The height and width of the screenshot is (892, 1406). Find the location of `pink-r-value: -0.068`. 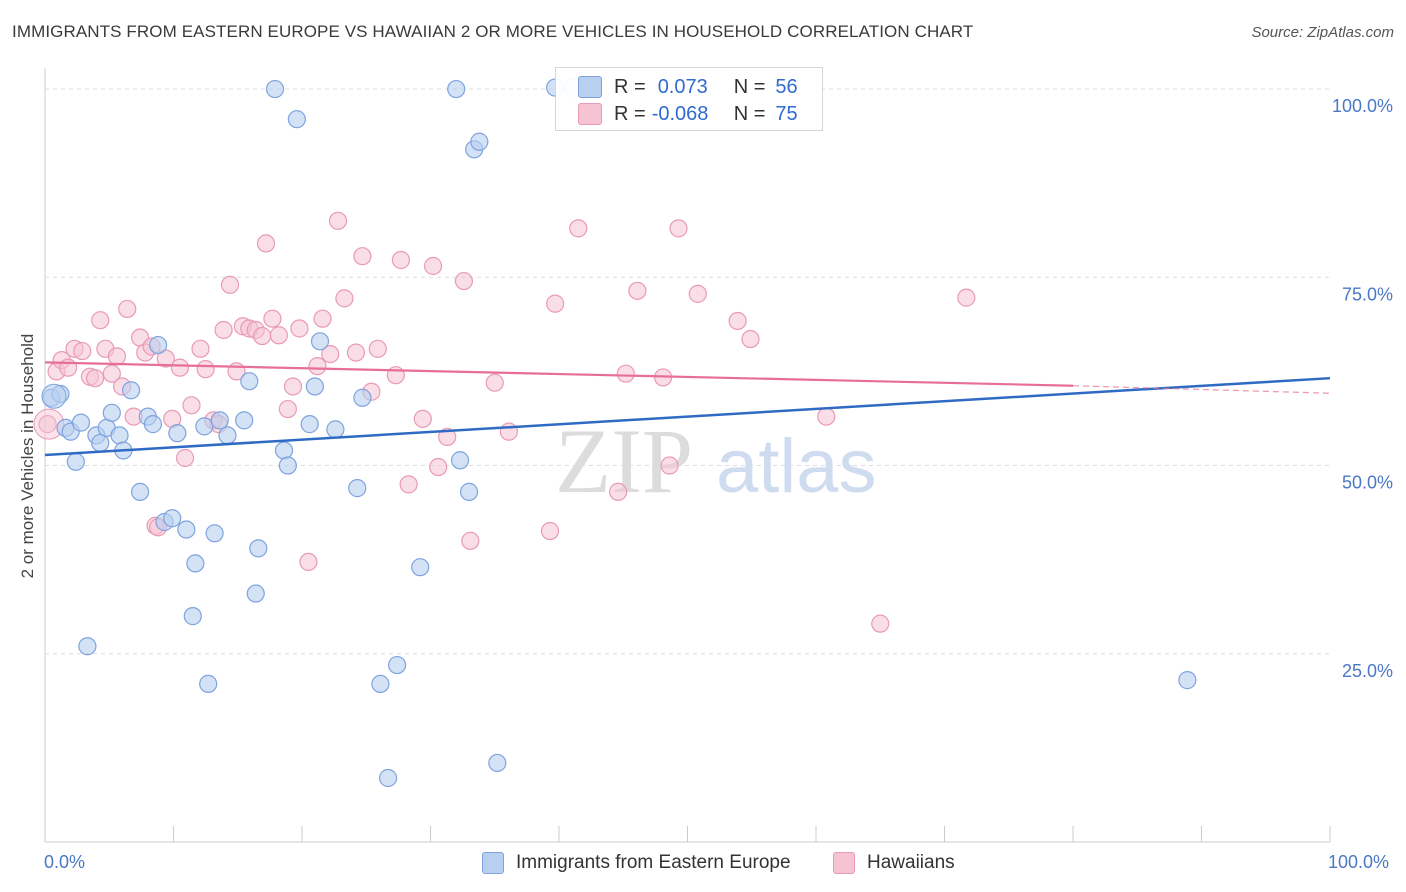

pink-r-value: -0.068 is located at coordinates (680, 113).